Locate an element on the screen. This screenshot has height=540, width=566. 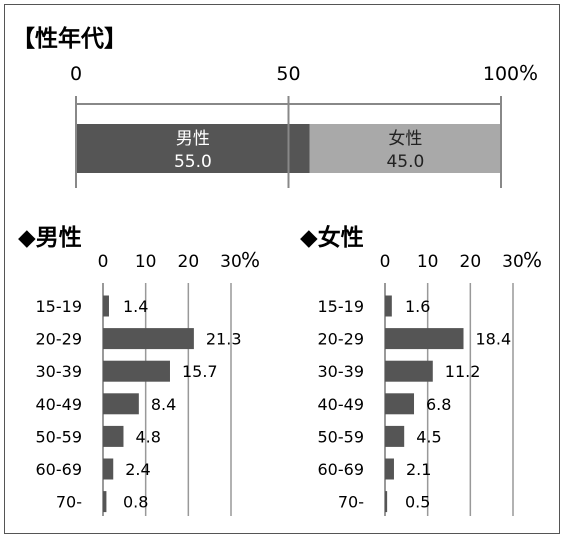
value-label: 21.3 is located at coordinates (224, 339).